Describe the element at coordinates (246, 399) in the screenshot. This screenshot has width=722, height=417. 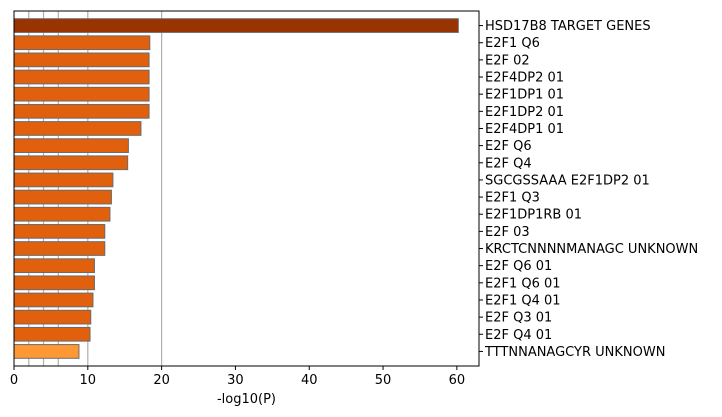
I see `x-axis-label: -log10(P)` at that location.